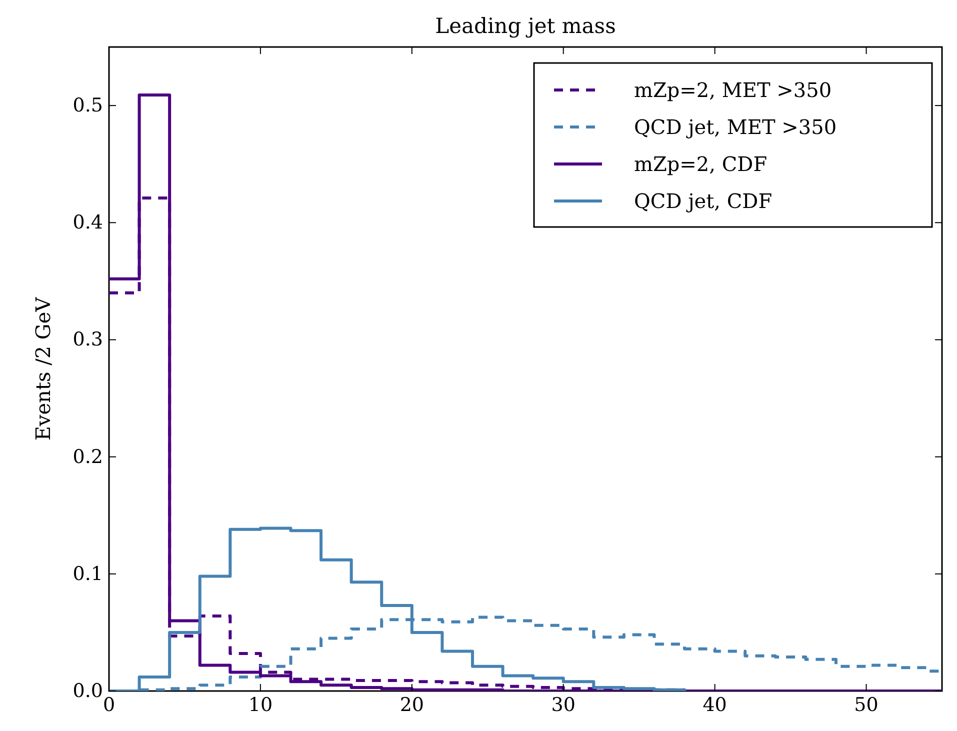  I want to click on y-tick-label: 0.1, so click(87, 573).